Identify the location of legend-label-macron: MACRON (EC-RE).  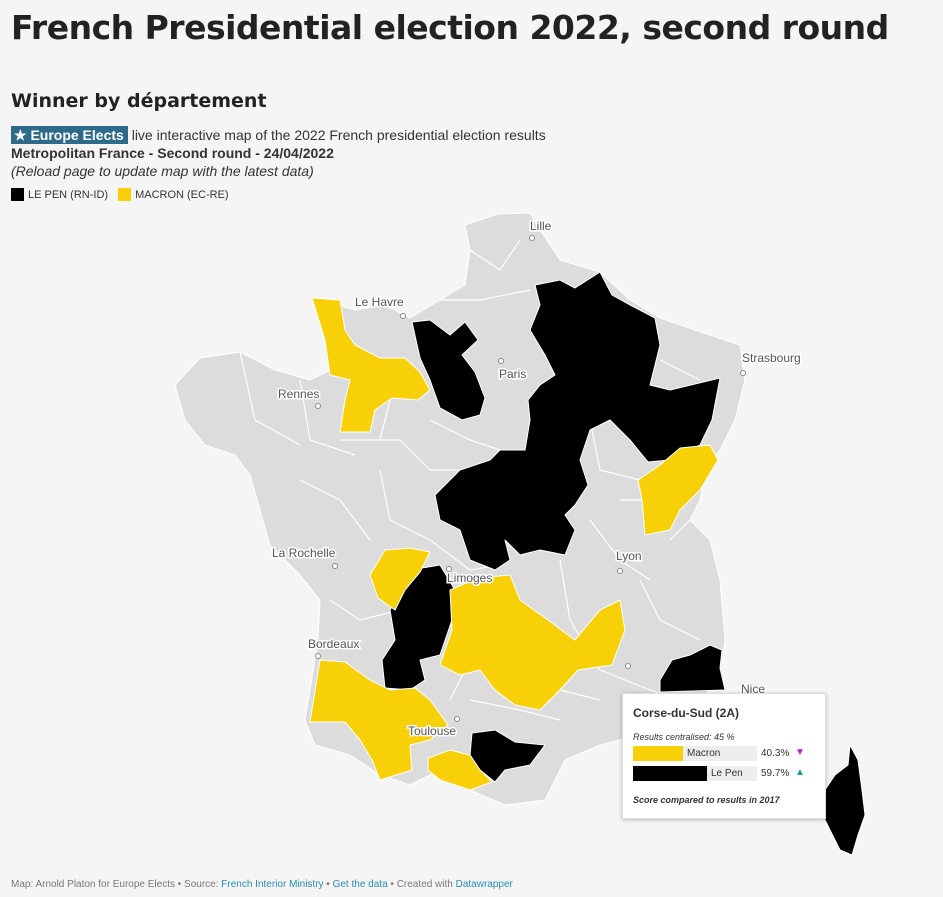
(182, 194).